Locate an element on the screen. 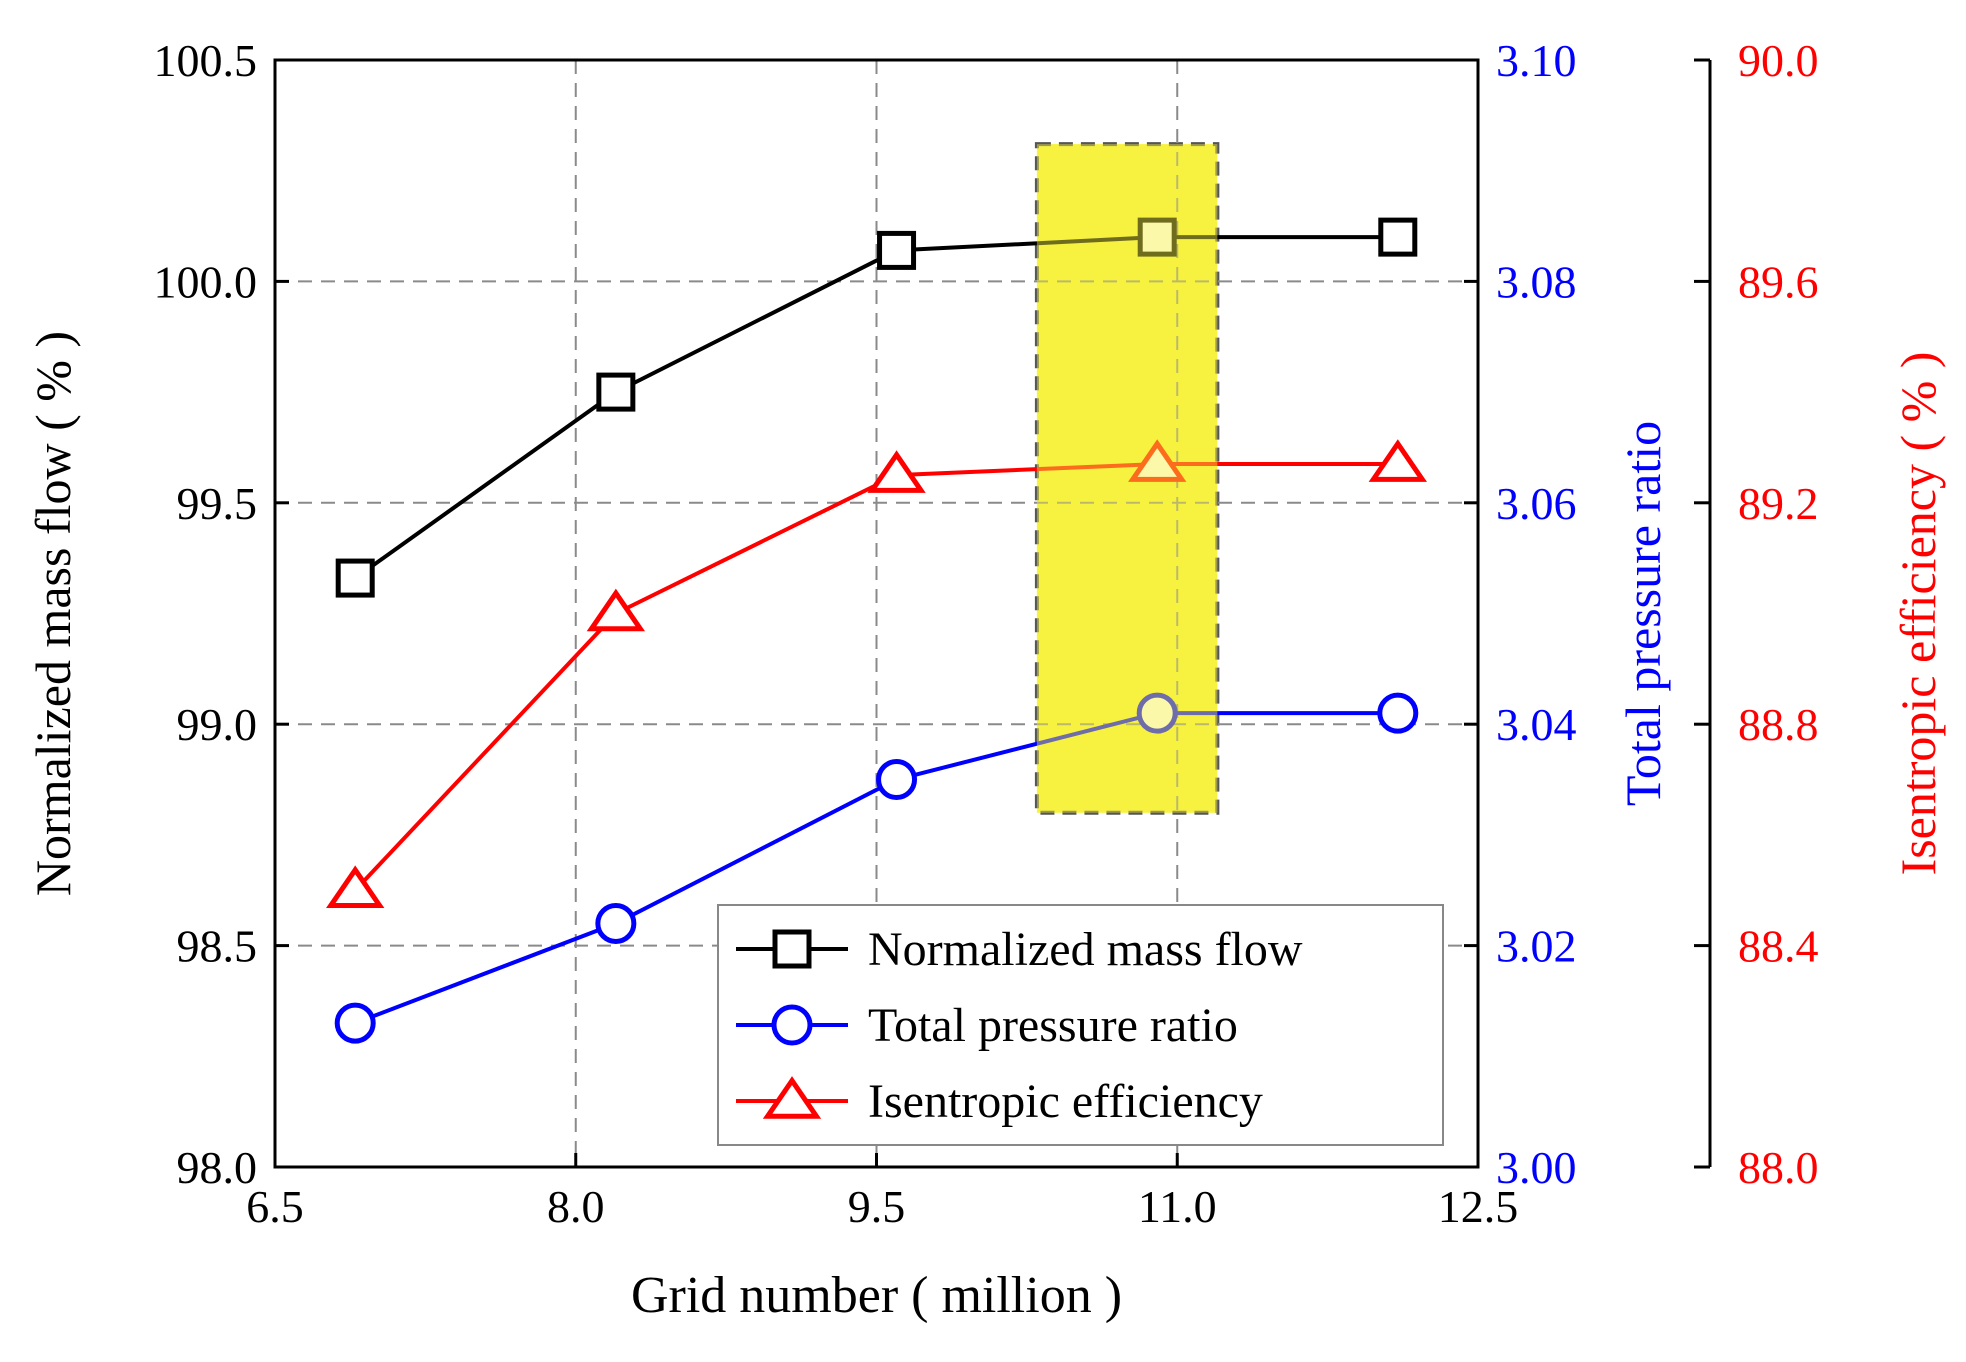 The height and width of the screenshot is (1362, 1966). pressure-tick-label-3: 3.06 is located at coordinates (1536, 503).